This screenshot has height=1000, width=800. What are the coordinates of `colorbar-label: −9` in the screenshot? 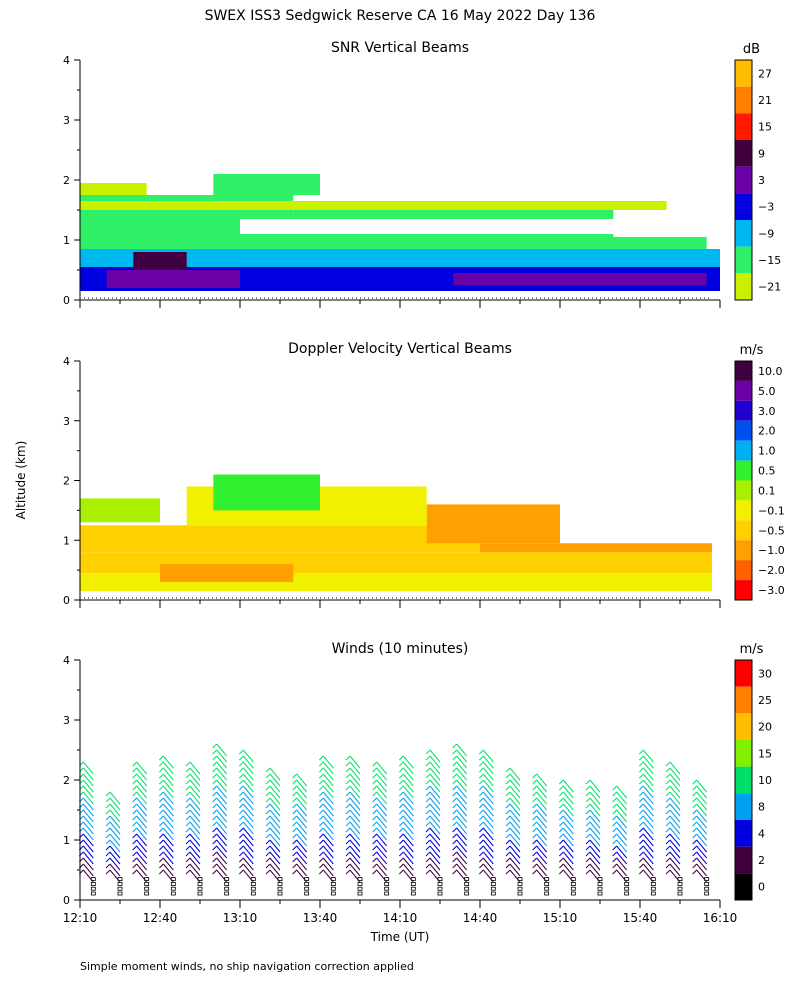 It's located at (766, 233).